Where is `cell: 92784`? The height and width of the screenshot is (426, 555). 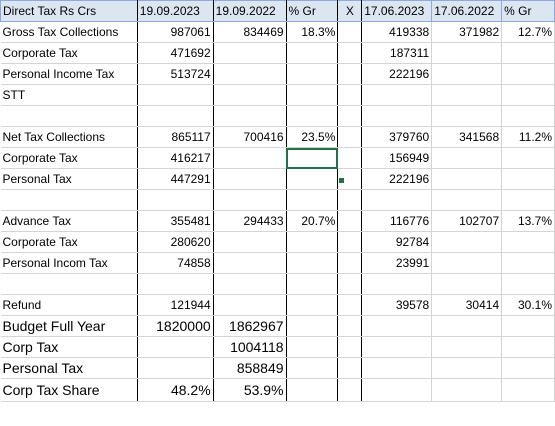 cell: 92784 is located at coordinates (397, 242).